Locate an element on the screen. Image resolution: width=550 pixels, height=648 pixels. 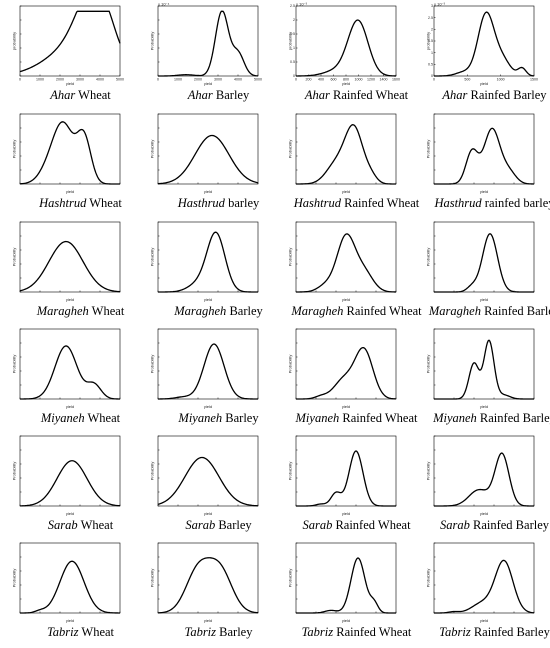
y-tick-label: 0 is located at coordinates (432, 76).